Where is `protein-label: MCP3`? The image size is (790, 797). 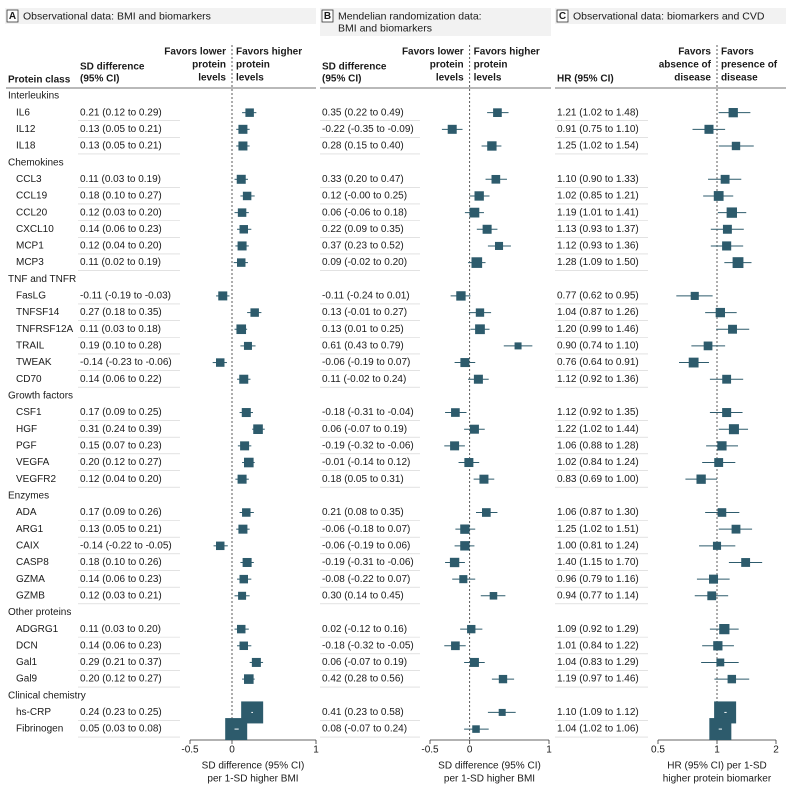
protein-label: MCP3 is located at coordinates (30, 262).